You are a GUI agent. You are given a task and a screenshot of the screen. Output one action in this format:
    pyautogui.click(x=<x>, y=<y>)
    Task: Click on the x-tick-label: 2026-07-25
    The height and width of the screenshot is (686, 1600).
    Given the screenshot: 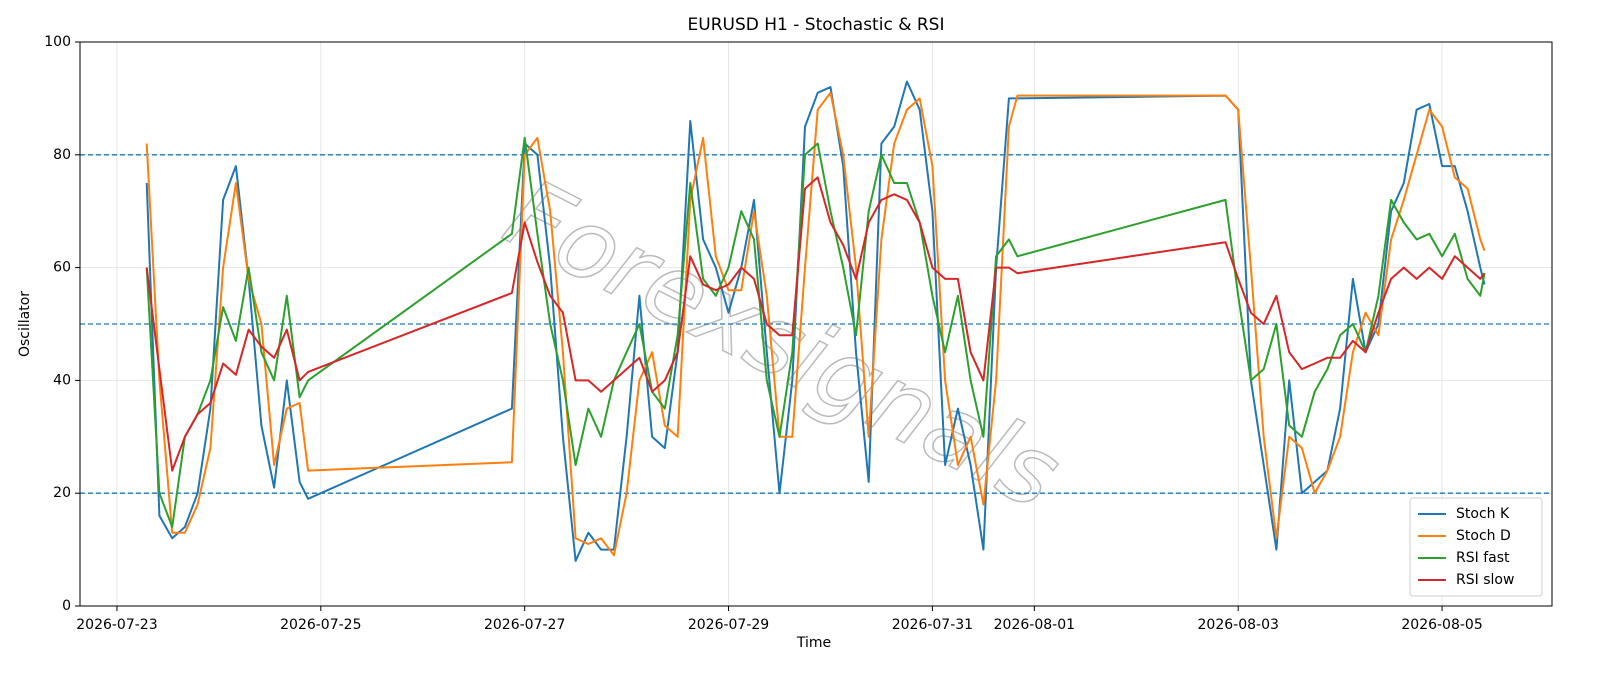 What is the action you would take?
    pyautogui.click(x=320, y=625)
    